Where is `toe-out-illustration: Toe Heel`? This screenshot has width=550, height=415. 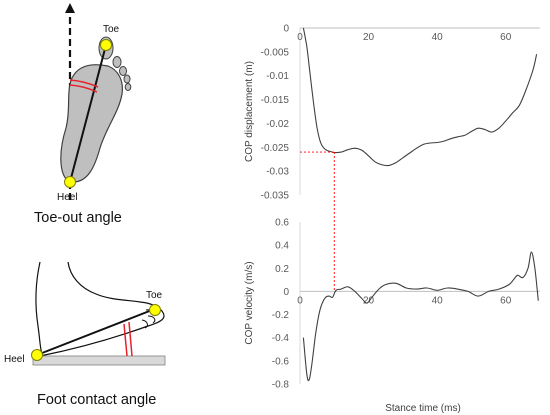 toe-out-illustration: Toe Heel is located at coordinates (94, 103).